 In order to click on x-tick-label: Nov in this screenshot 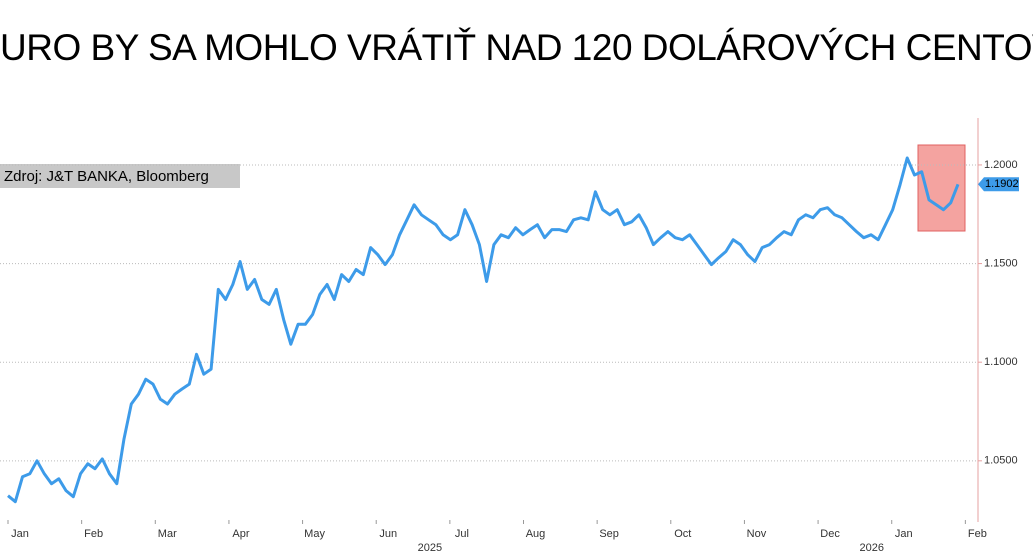, I will do `click(757, 534)`.